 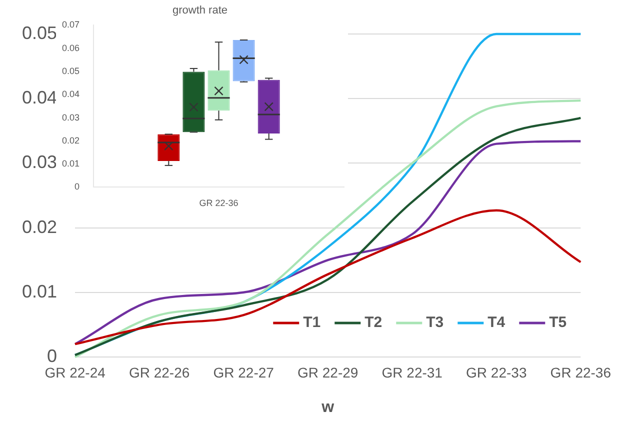 What do you see at coordinates (243, 372) in the screenshot?
I see `x-tick-label: GR 22-27` at bounding box center [243, 372].